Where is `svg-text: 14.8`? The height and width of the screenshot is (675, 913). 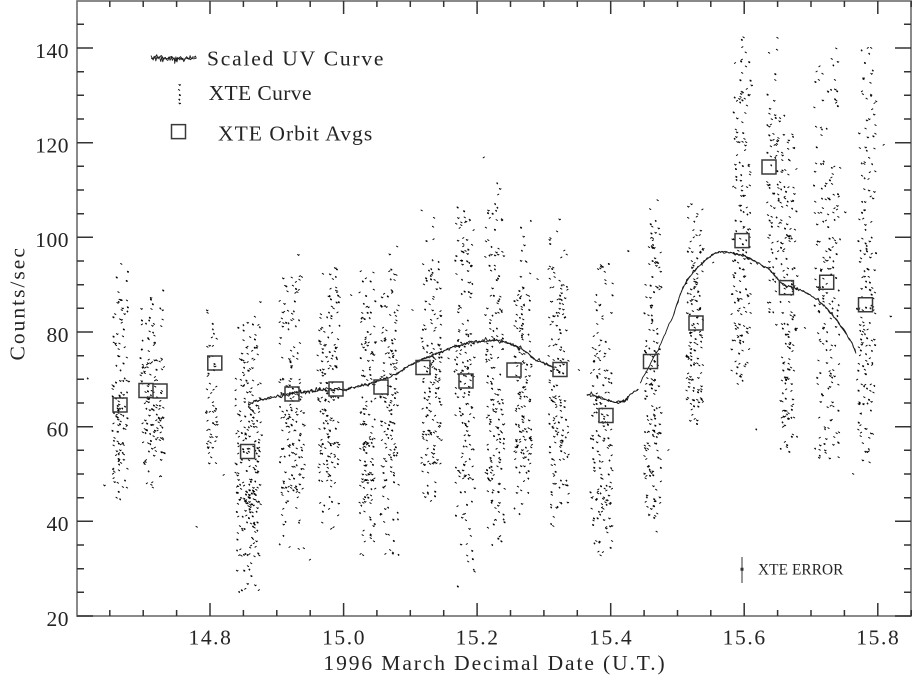
svg-text: 14.8 is located at coordinates (210, 638).